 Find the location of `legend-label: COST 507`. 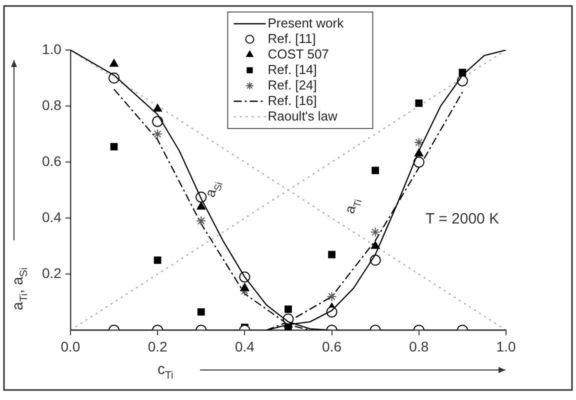

legend-label: COST 507 is located at coordinates (298, 54).